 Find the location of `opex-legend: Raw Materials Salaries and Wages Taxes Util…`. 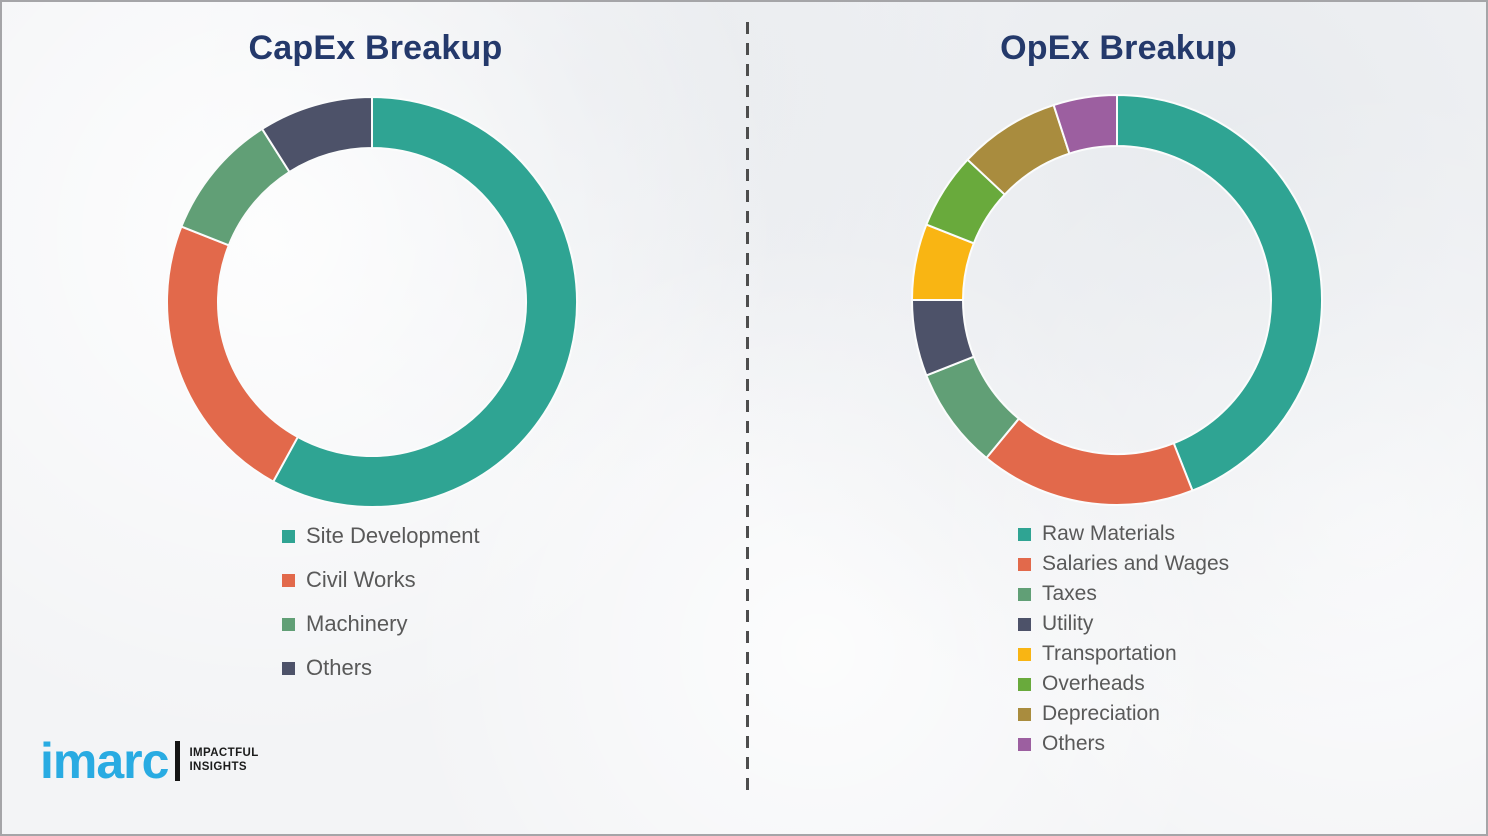

opex-legend: Raw Materials Salaries and Wages Taxes Util… is located at coordinates (1123, 639).